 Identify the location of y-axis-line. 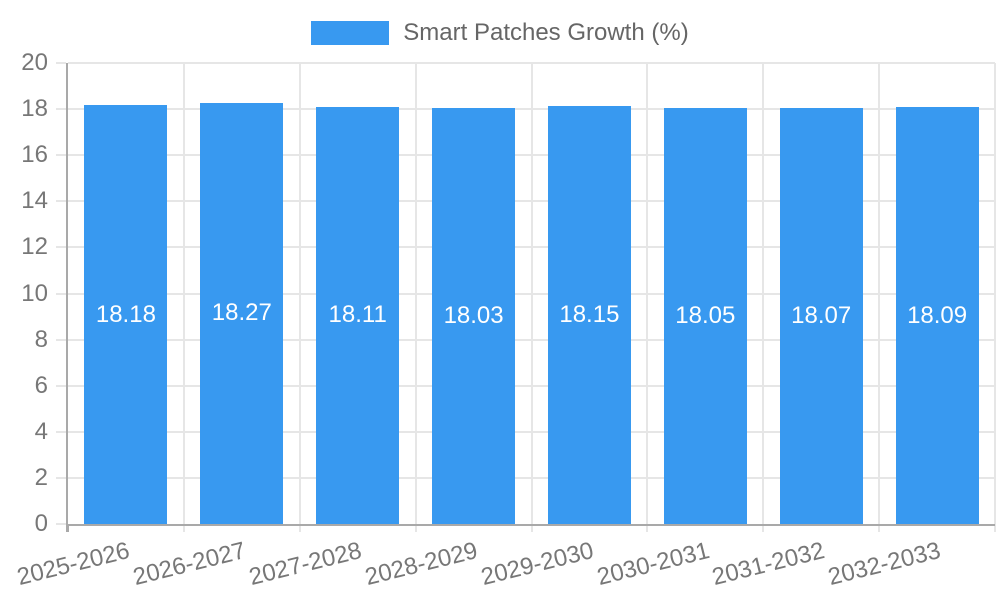
(67, 297).